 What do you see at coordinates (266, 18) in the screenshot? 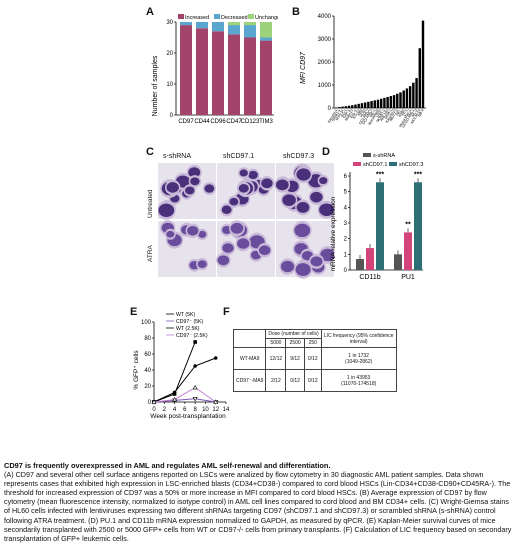
I see `chart-a-legend-label: Unchanged` at bounding box center [266, 18].